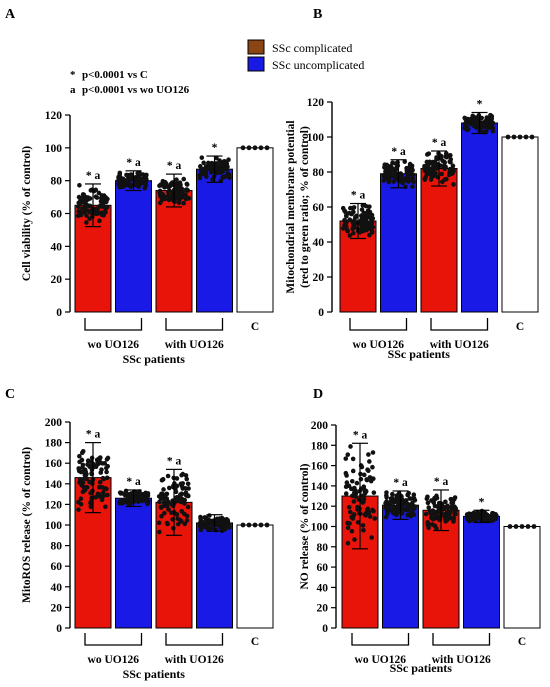 This screenshot has width=550, height=687. Describe the element at coordinates (320, 426) in the screenshot. I see `y-tick-label: 200` at that location.